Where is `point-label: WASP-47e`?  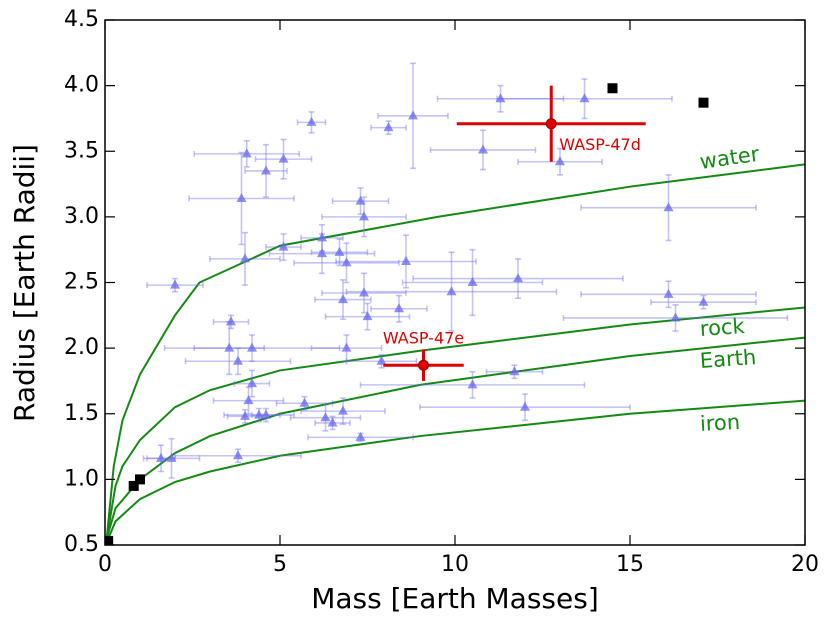 point-label: WASP-47e is located at coordinates (423, 338).